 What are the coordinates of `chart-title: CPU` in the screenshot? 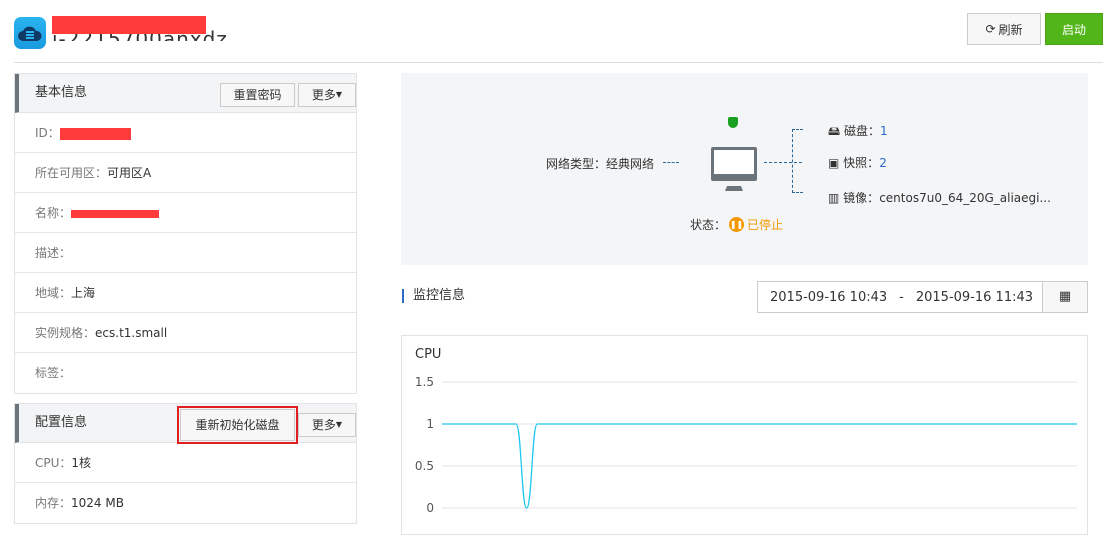 It's located at (428, 354).